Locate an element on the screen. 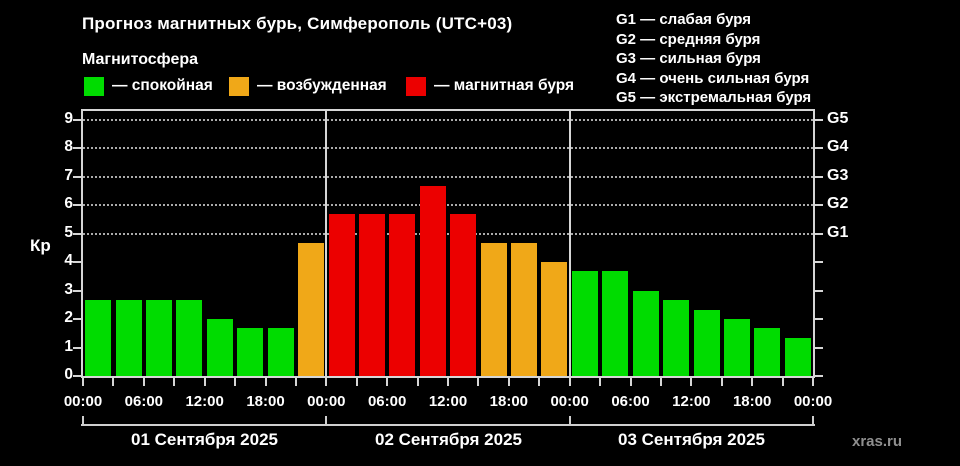  quiet-color-swatch is located at coordinates (94, 86).